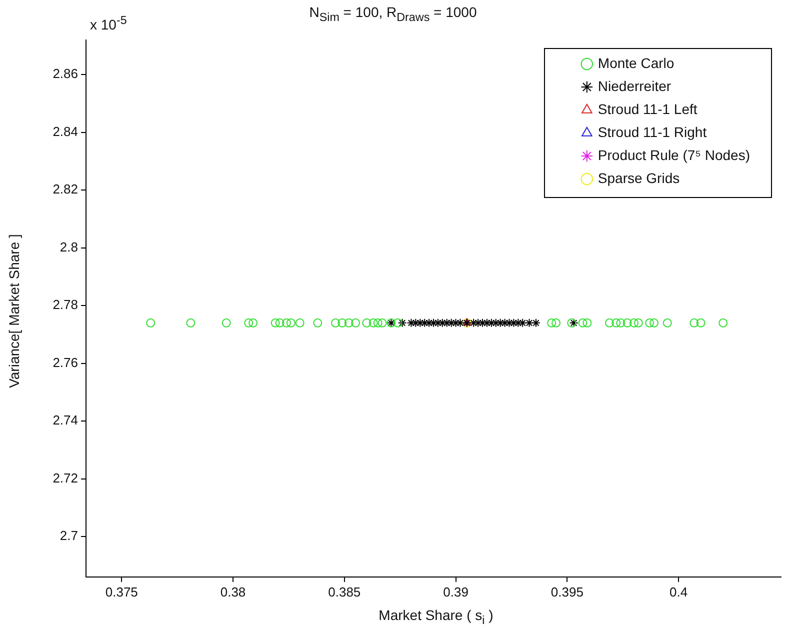 This screenshot has width=786, height=637. I want to click on y-tick-label: 2.76, so click(65, 362).